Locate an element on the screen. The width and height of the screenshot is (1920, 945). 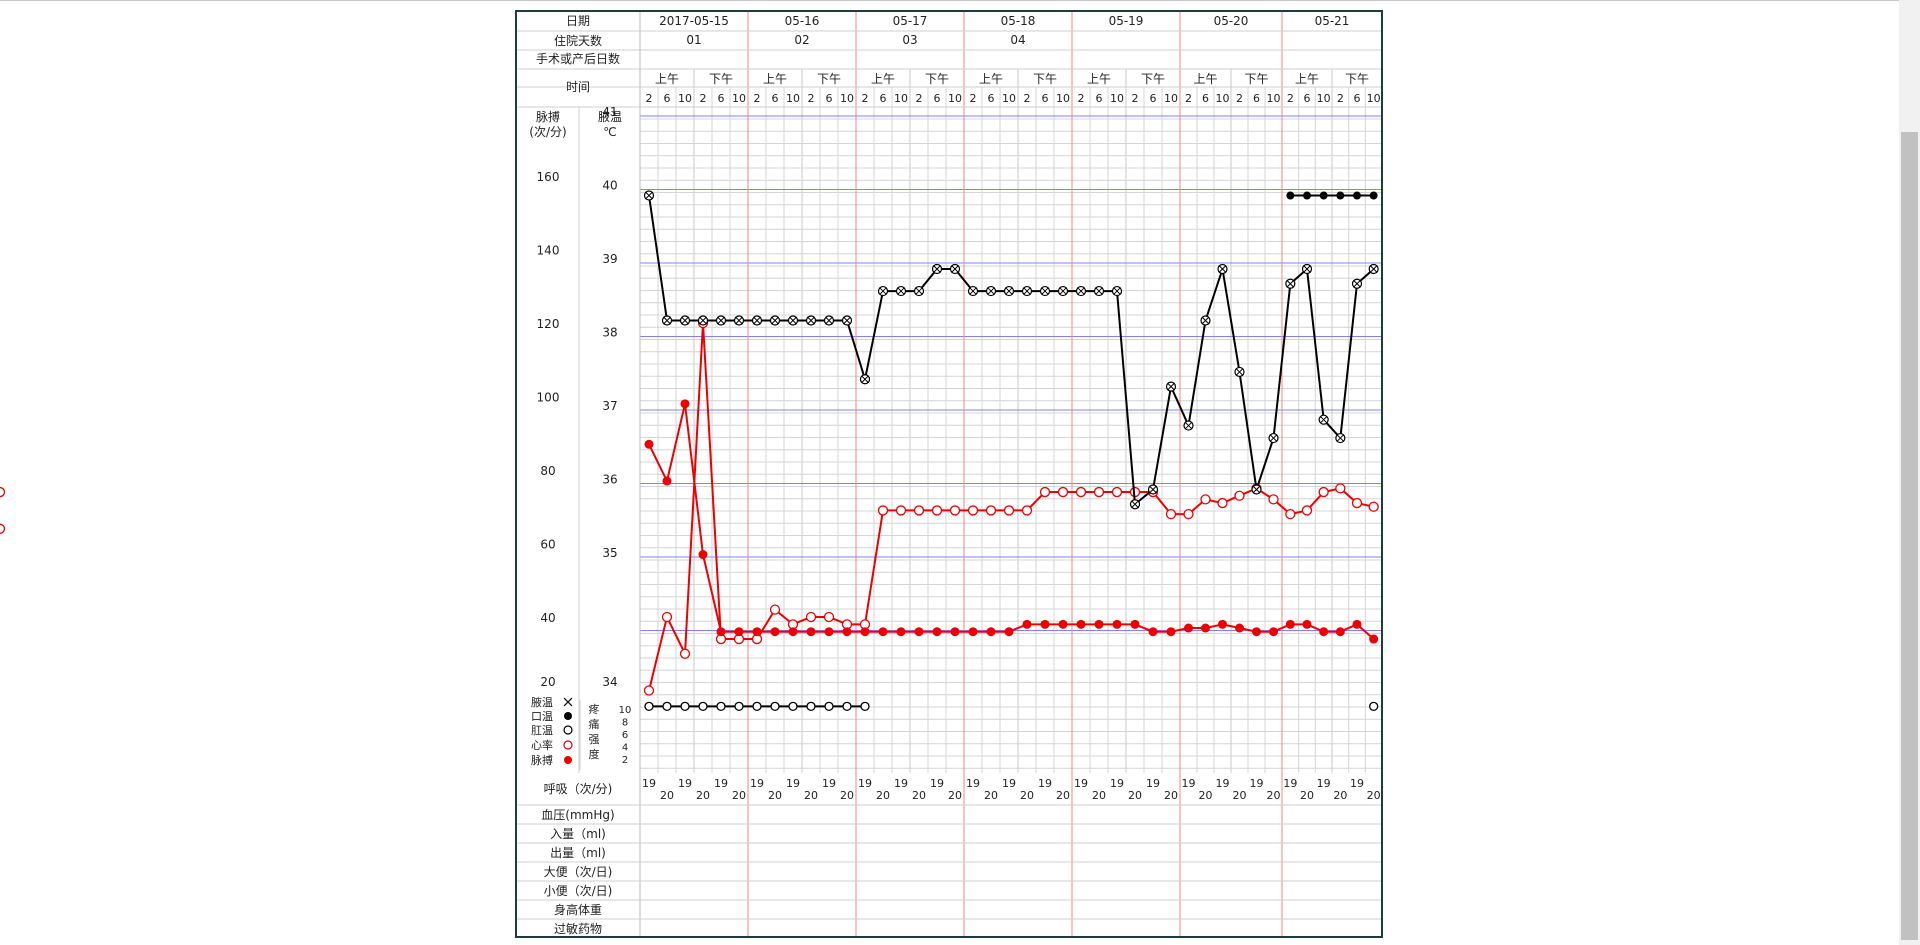
hospital-day-cell: 04 is located at coordinates (1017, 40).